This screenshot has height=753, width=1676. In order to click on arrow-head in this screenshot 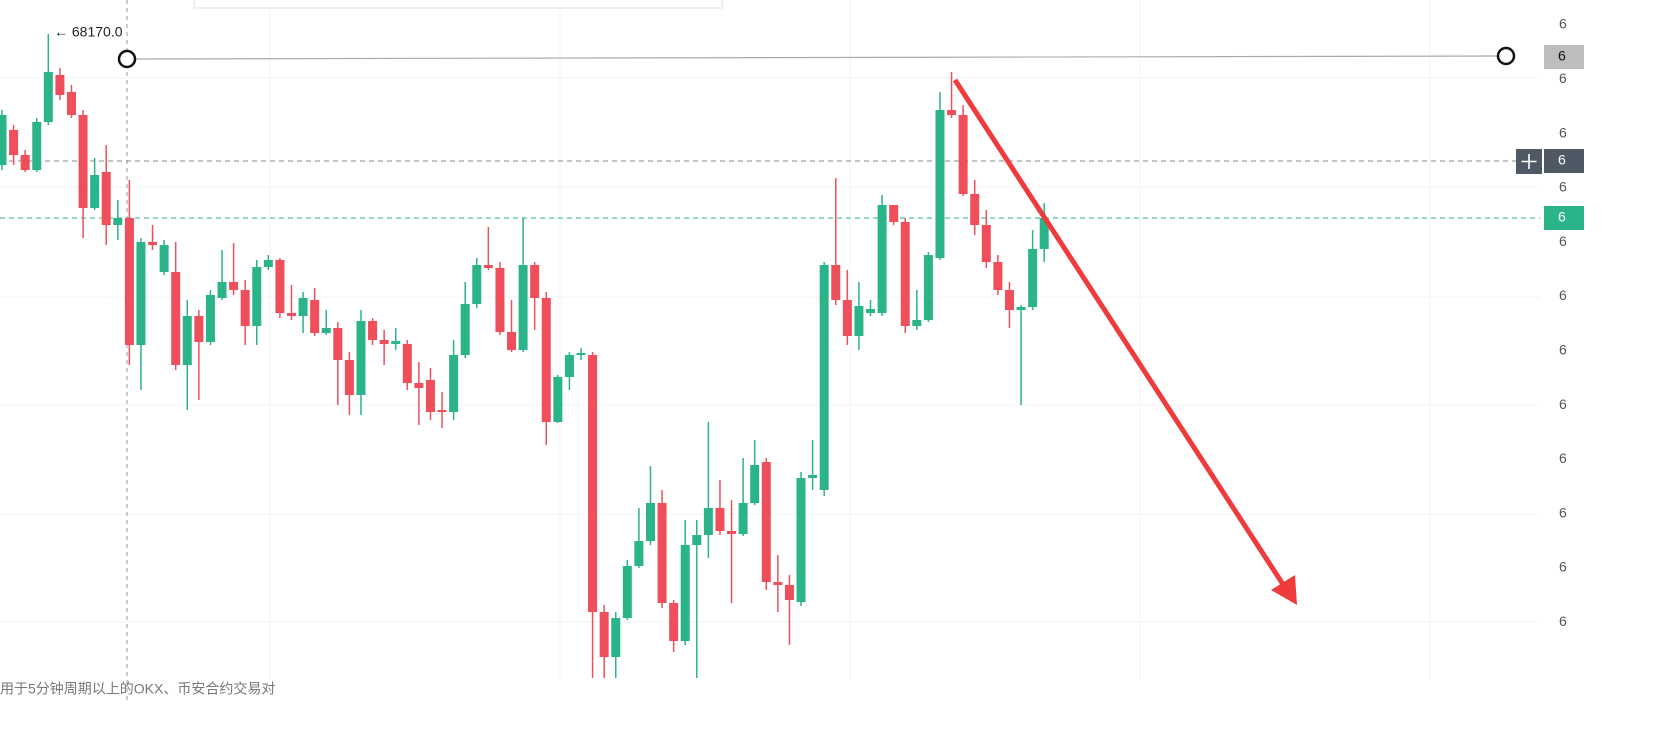, I will do `click(1284, 590)`.